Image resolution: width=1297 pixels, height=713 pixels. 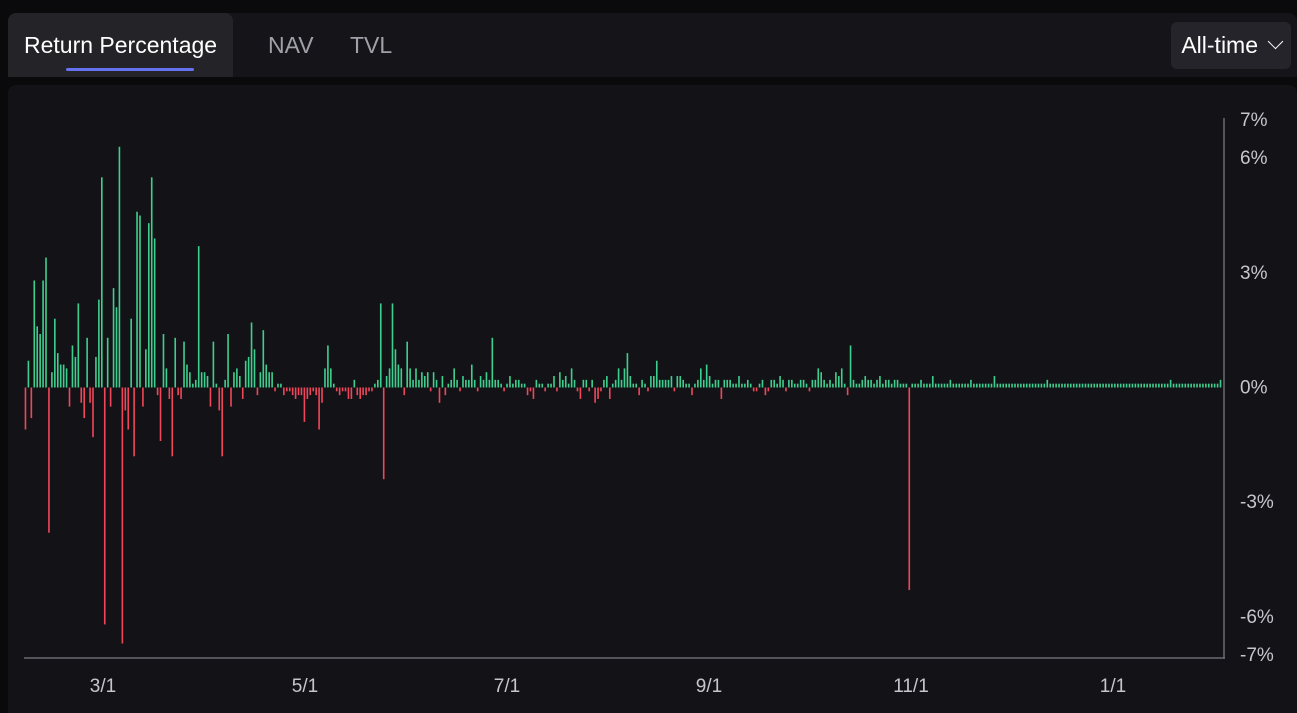 I want to click on tab-nav: NAV, so click(x=291, y=45).